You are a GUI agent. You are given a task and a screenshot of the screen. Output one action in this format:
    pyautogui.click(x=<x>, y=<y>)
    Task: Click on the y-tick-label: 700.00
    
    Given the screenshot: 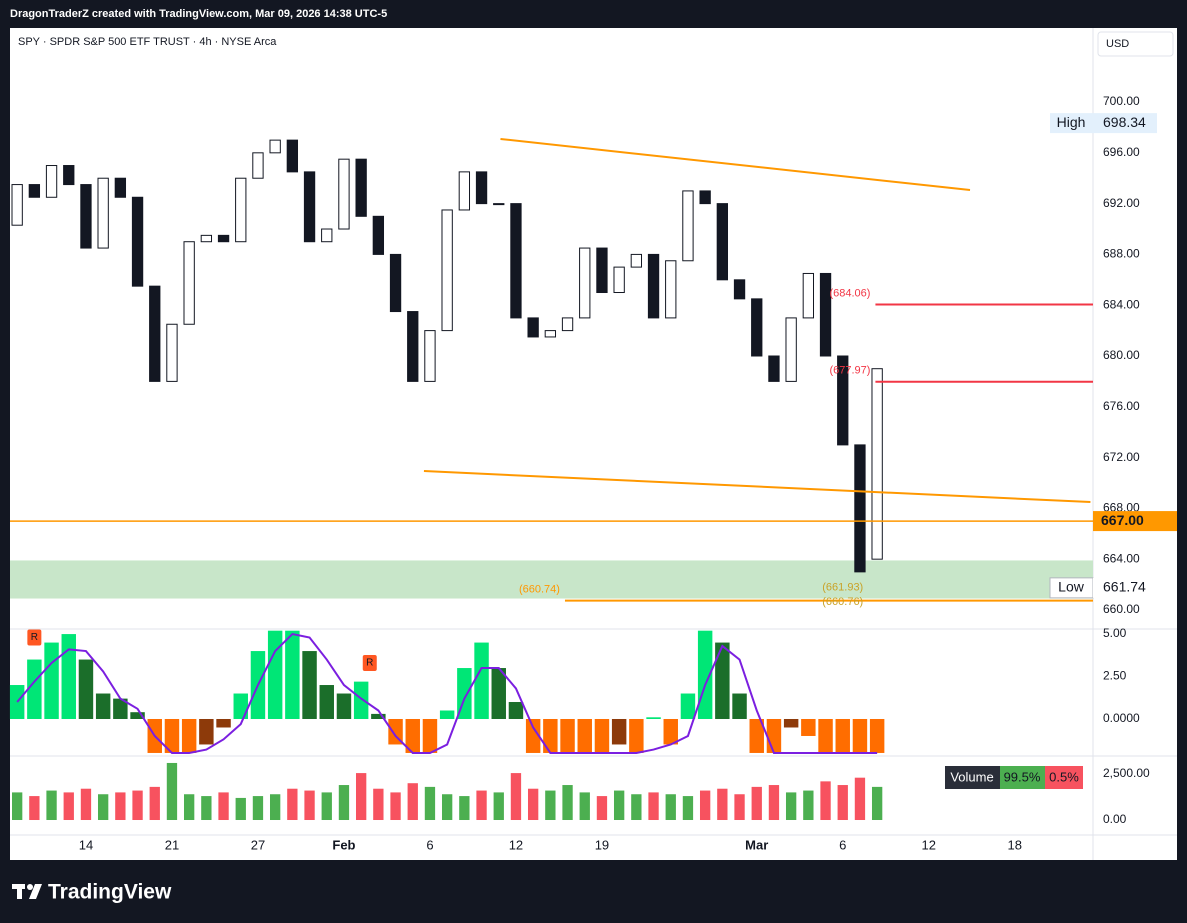 What is the action you would take?
    pyautogui.click(x=1121, y=101)
    